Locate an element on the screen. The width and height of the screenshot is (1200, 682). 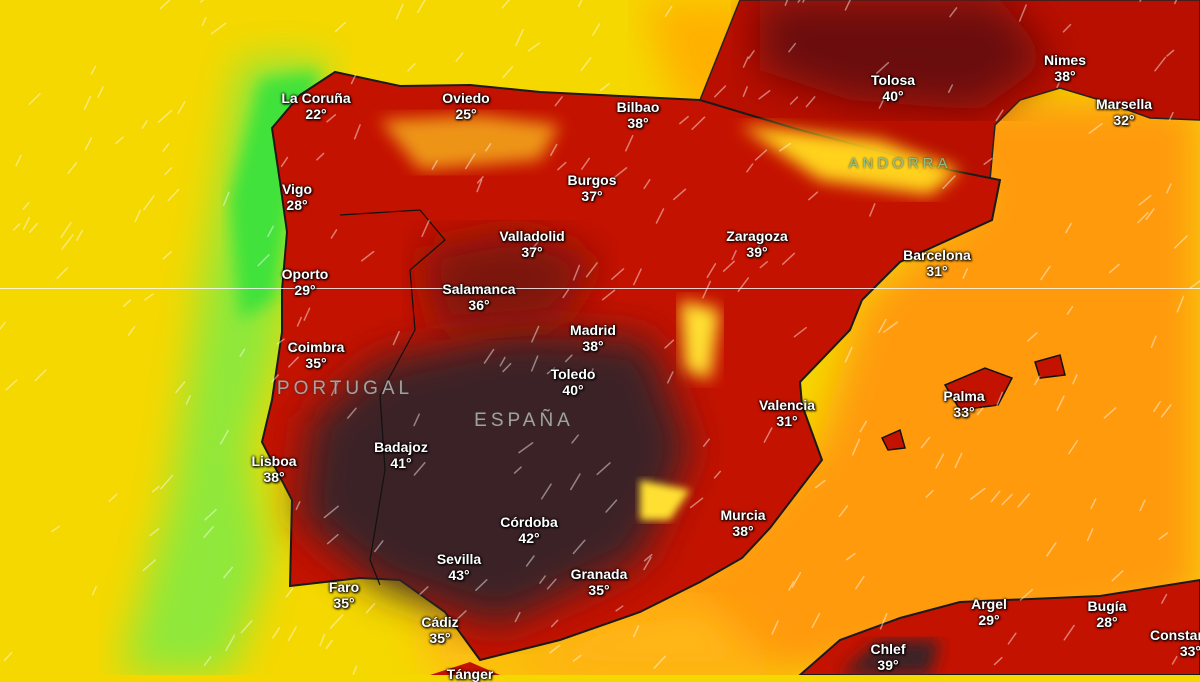
city-label: Córdoba 42° is located at coordinates (529, 530).